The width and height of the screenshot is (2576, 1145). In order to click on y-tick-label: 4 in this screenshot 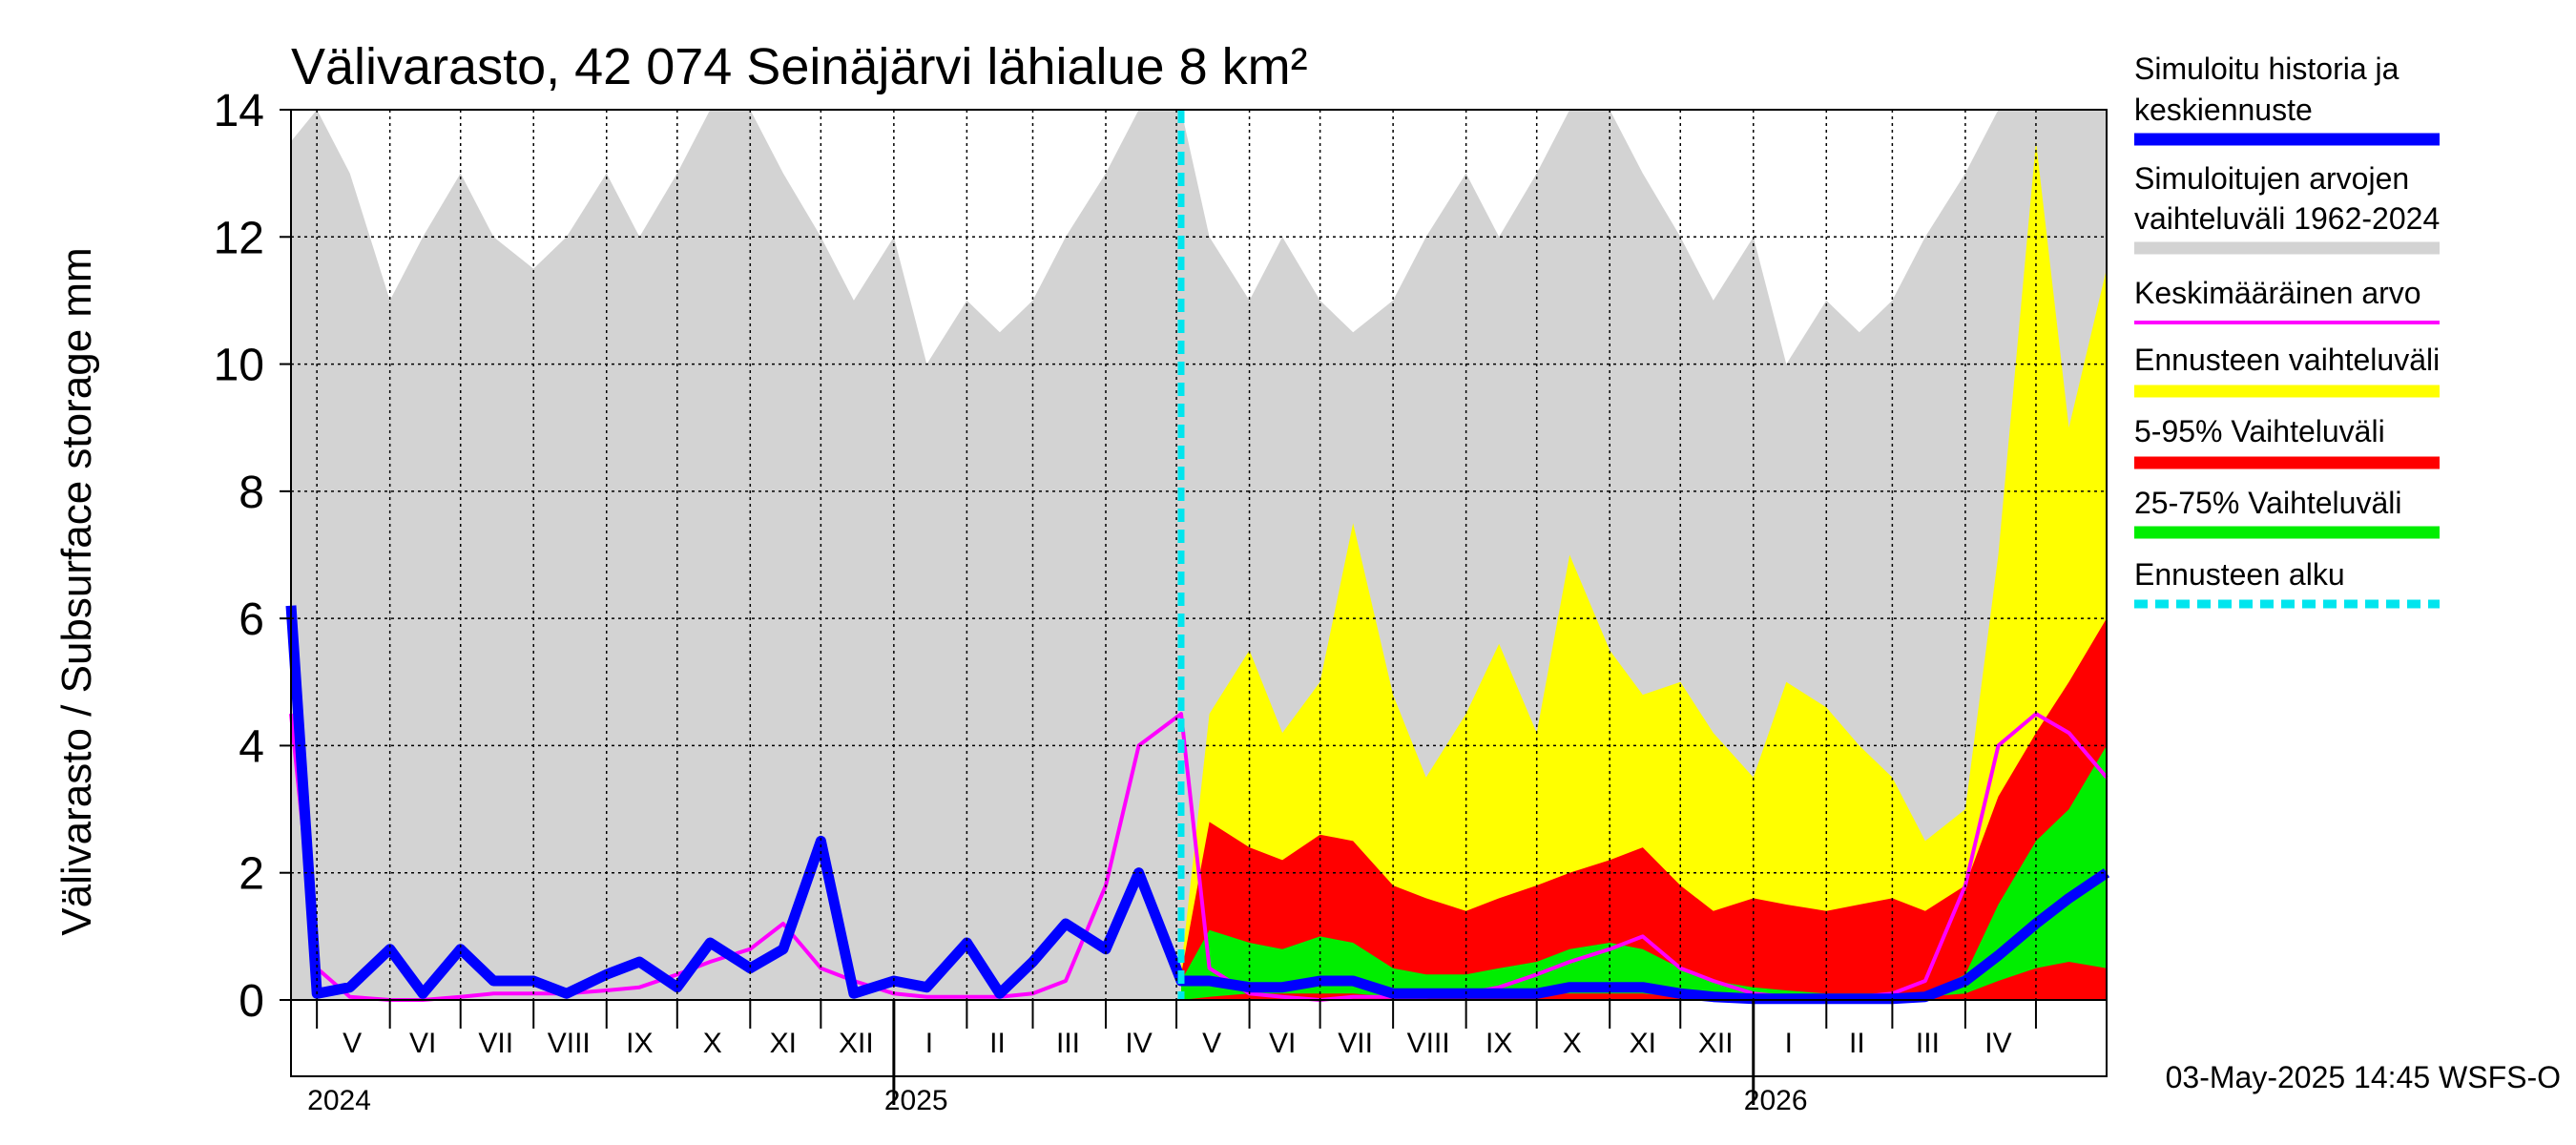, I will do `click(251, 747)`.